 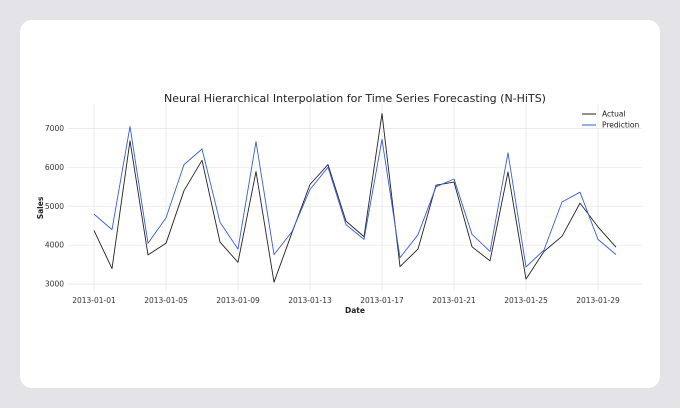 I want to click on y-tick-label: 6000, so click(x=54, y=167).